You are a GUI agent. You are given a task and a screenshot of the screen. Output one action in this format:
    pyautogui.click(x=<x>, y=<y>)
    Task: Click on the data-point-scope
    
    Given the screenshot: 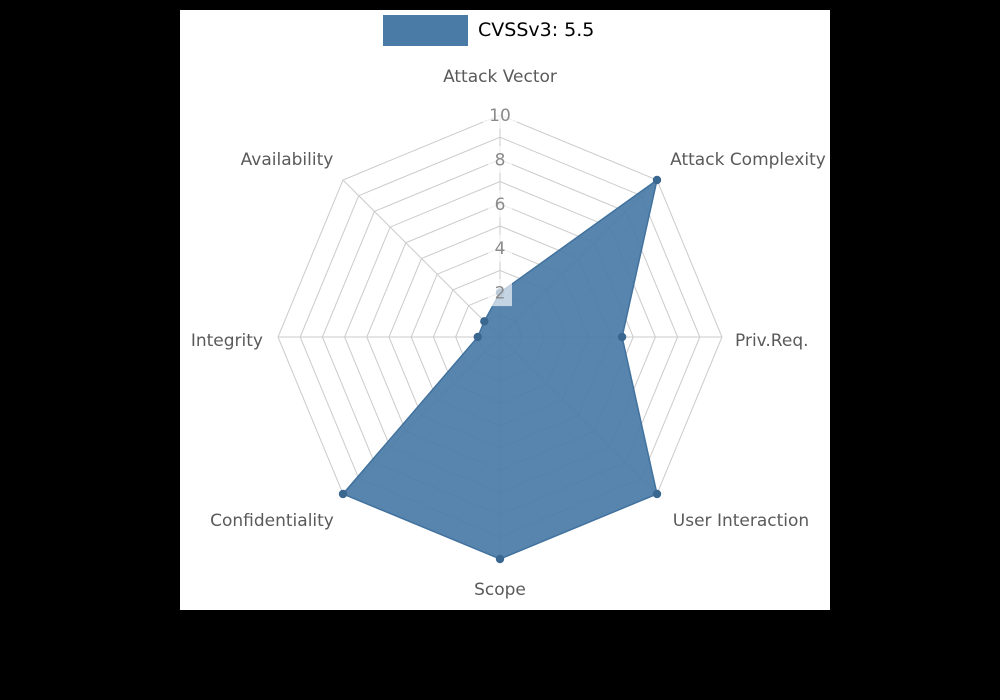 What is the action you would take?
    pyautogui.click(x=500, y=559)
    